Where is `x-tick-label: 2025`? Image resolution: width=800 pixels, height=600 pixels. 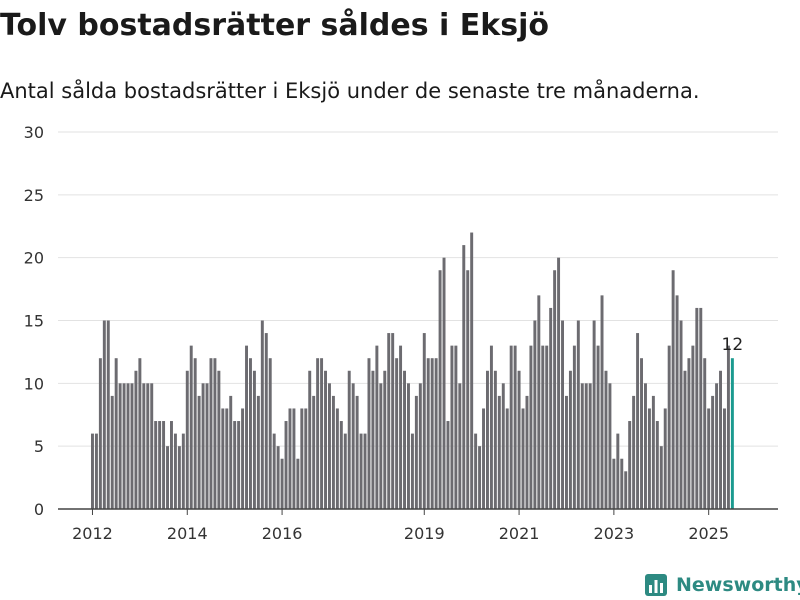
x-tick-label: 2025 is located at coordinates (708, 533).